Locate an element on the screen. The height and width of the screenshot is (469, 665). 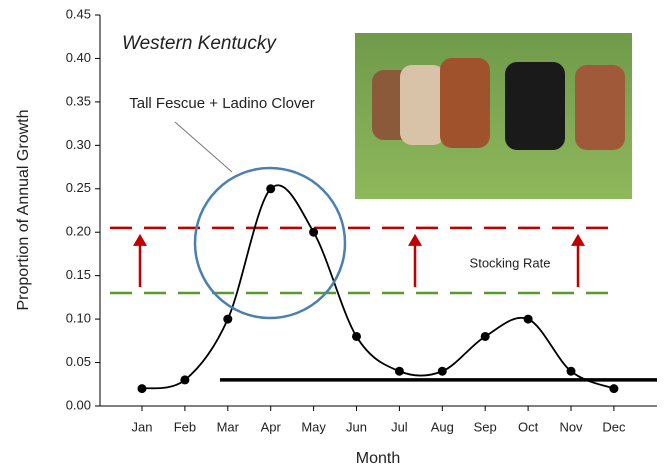
y-tick-label: 0.20 is located at coordinates (78, 231).